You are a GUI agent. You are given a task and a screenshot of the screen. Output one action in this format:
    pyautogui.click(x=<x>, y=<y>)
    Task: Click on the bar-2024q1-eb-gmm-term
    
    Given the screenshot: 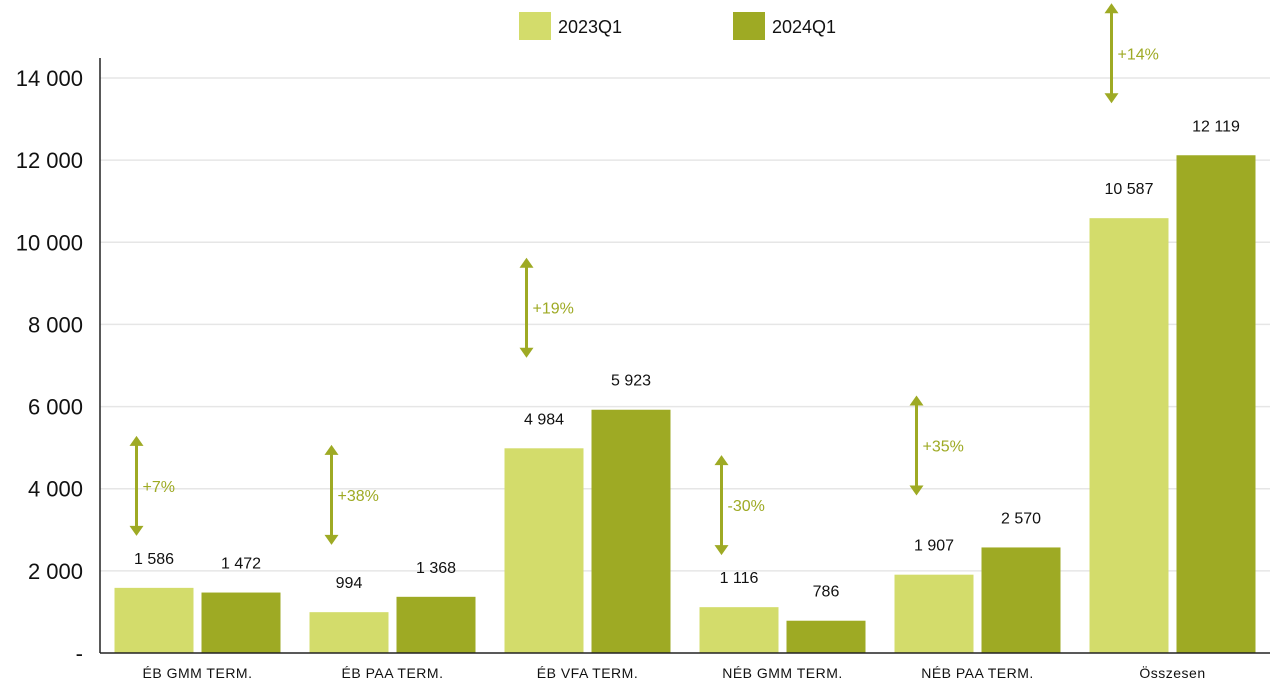 What is the action you would take?
    pyautogui.click(x=241, y=622)
    